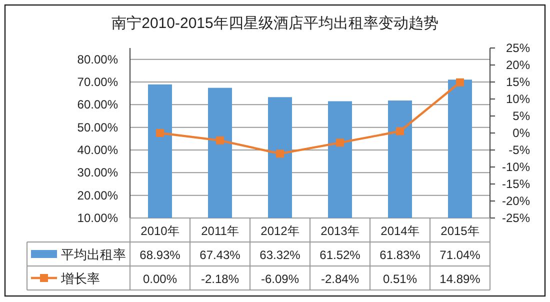 This screenshot has height=302, width=550. Describe the element at coordinates (460, 279) in the screenshot. I see `data-label: 14.89%` at that location.